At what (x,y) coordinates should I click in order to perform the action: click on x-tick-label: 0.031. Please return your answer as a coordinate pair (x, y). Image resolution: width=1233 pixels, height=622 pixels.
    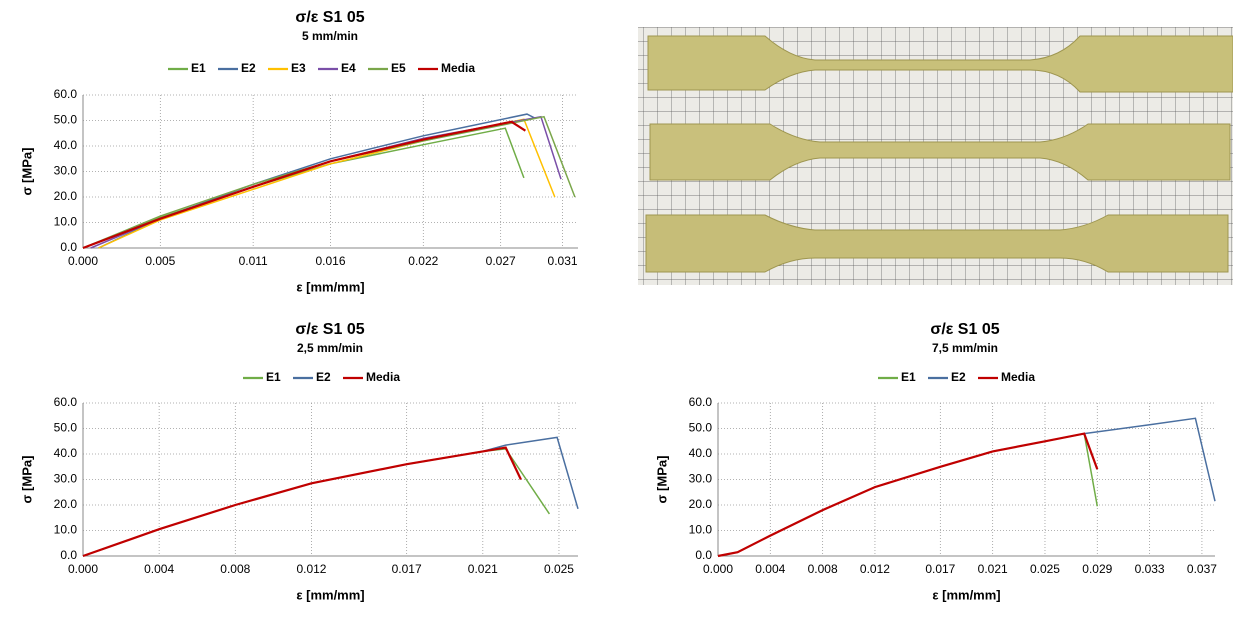
    Looking at the image, I should click on (563, 261).